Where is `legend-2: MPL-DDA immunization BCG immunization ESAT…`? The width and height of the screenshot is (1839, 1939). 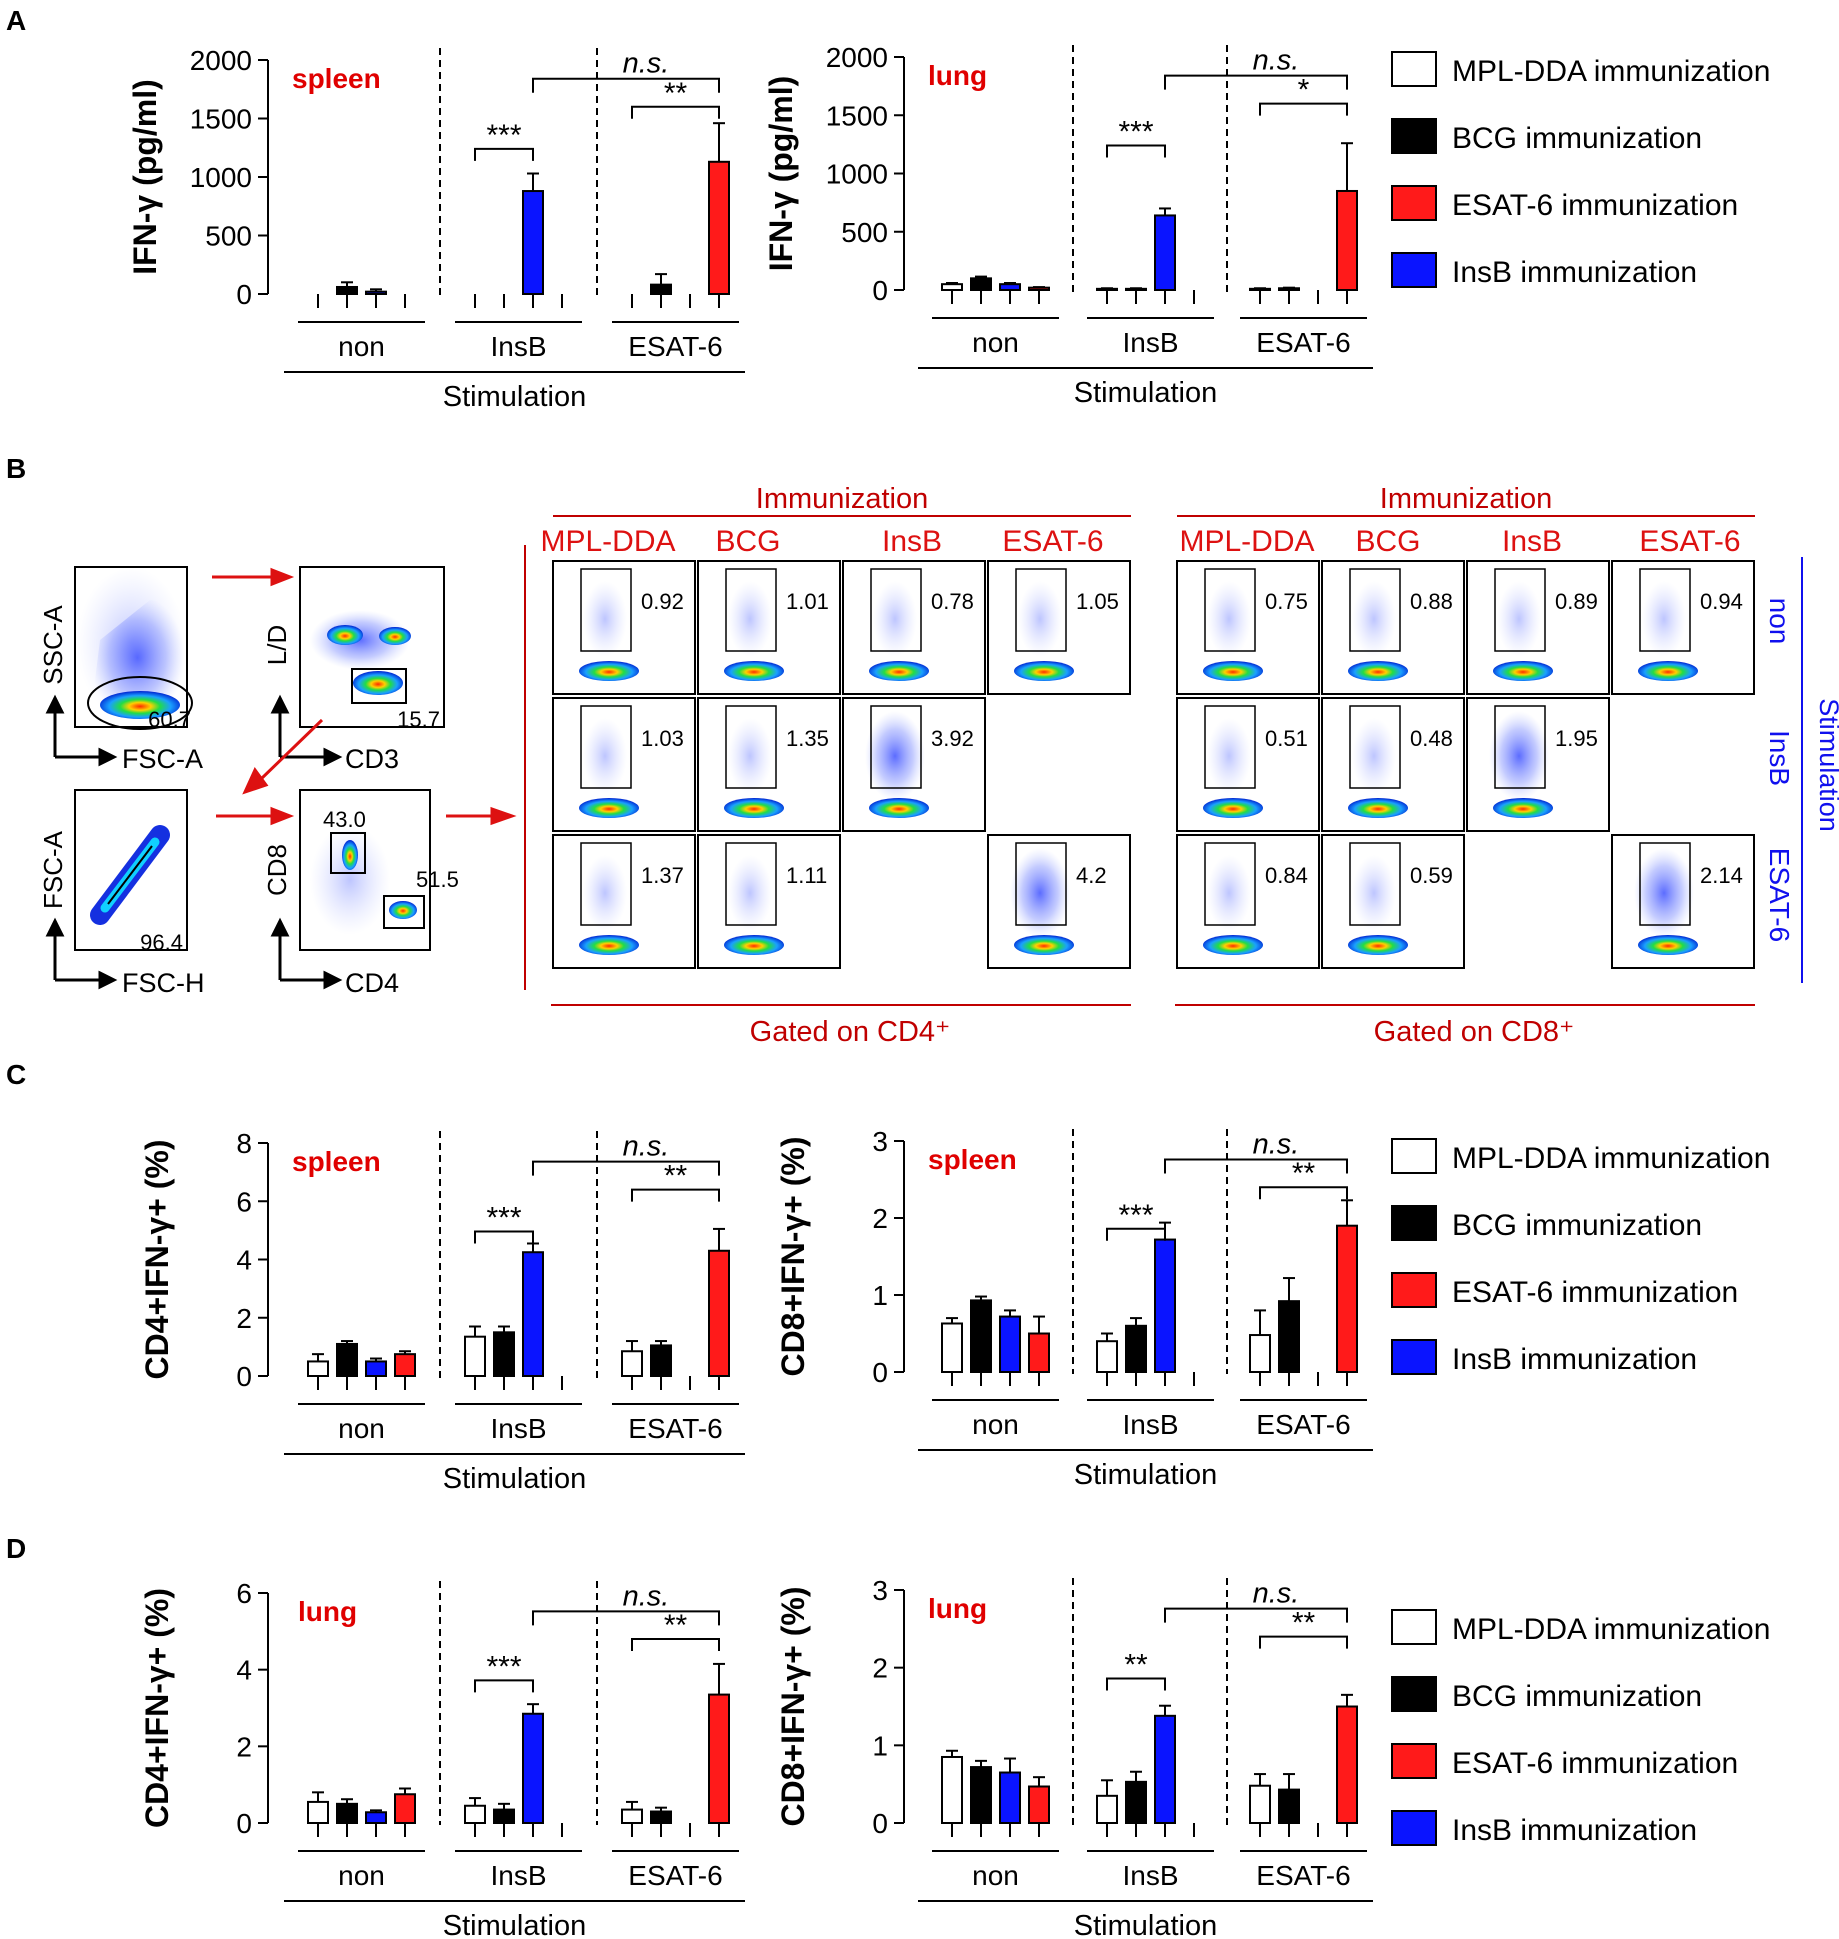 legend-2: MPL-DDA immunization BCG immunization ESAT… is located at coordinates (1580, 1728).